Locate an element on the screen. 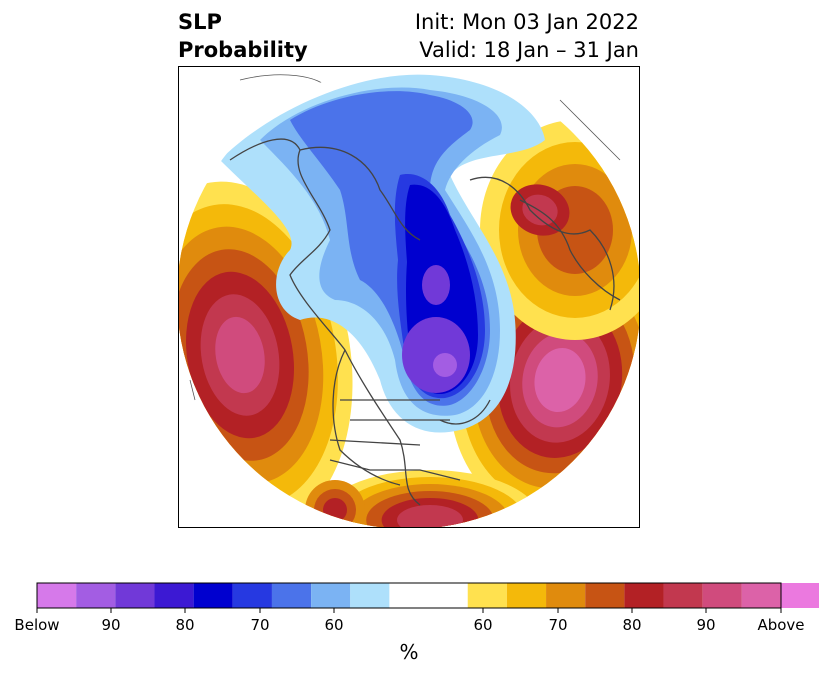 This screenshot has height=676, width=819. colorbar-label-6: 60 is located at coordinates (483, 625).